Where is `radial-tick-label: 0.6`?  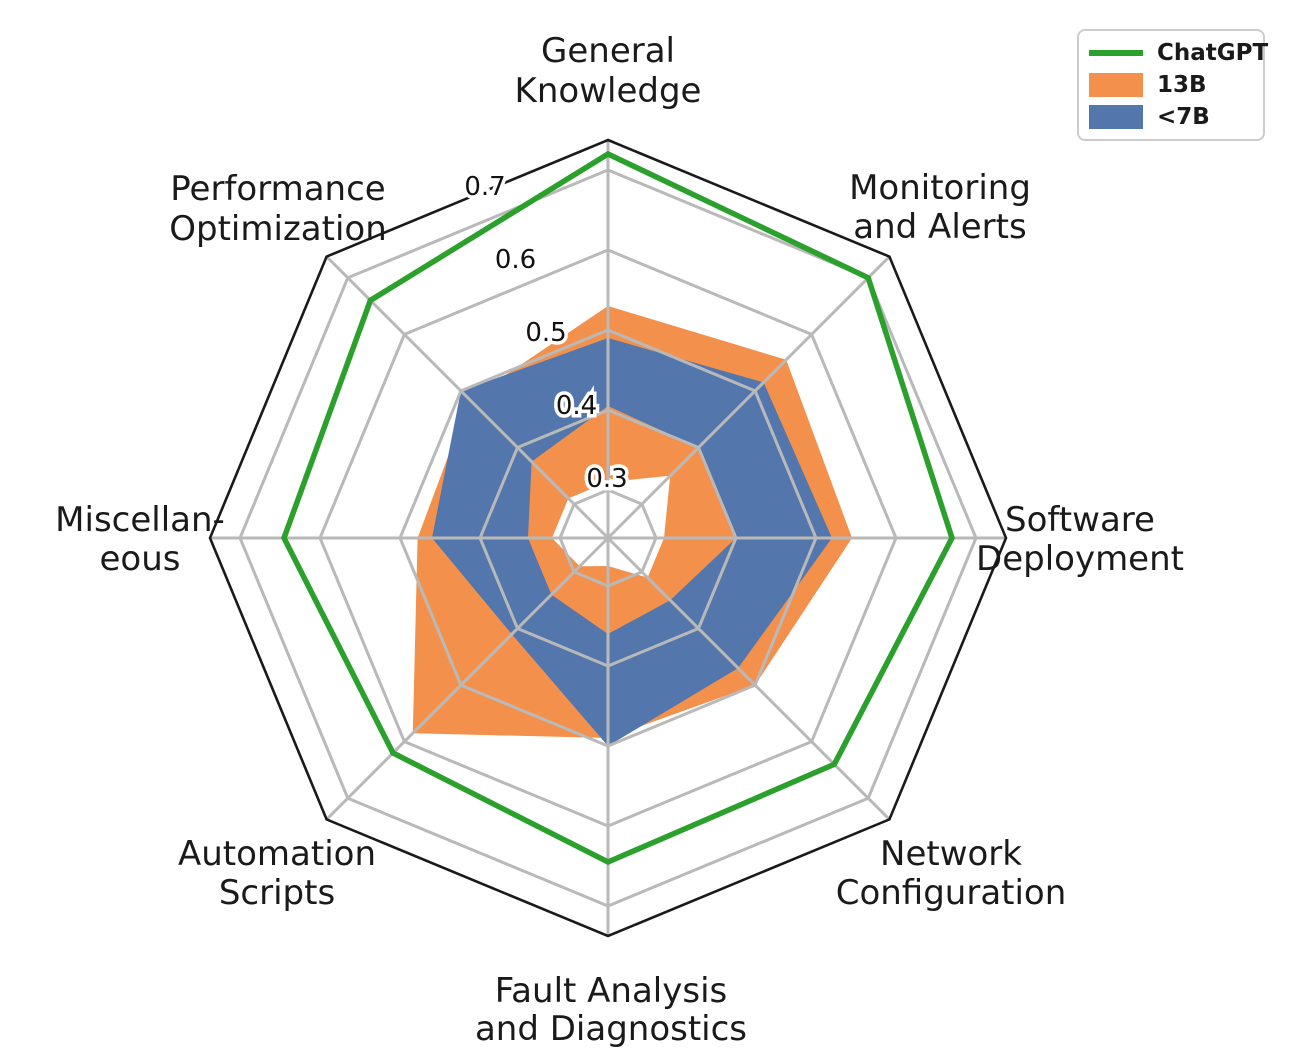 radial-tick-label: 0.6 is located at coordinates (515, 260).